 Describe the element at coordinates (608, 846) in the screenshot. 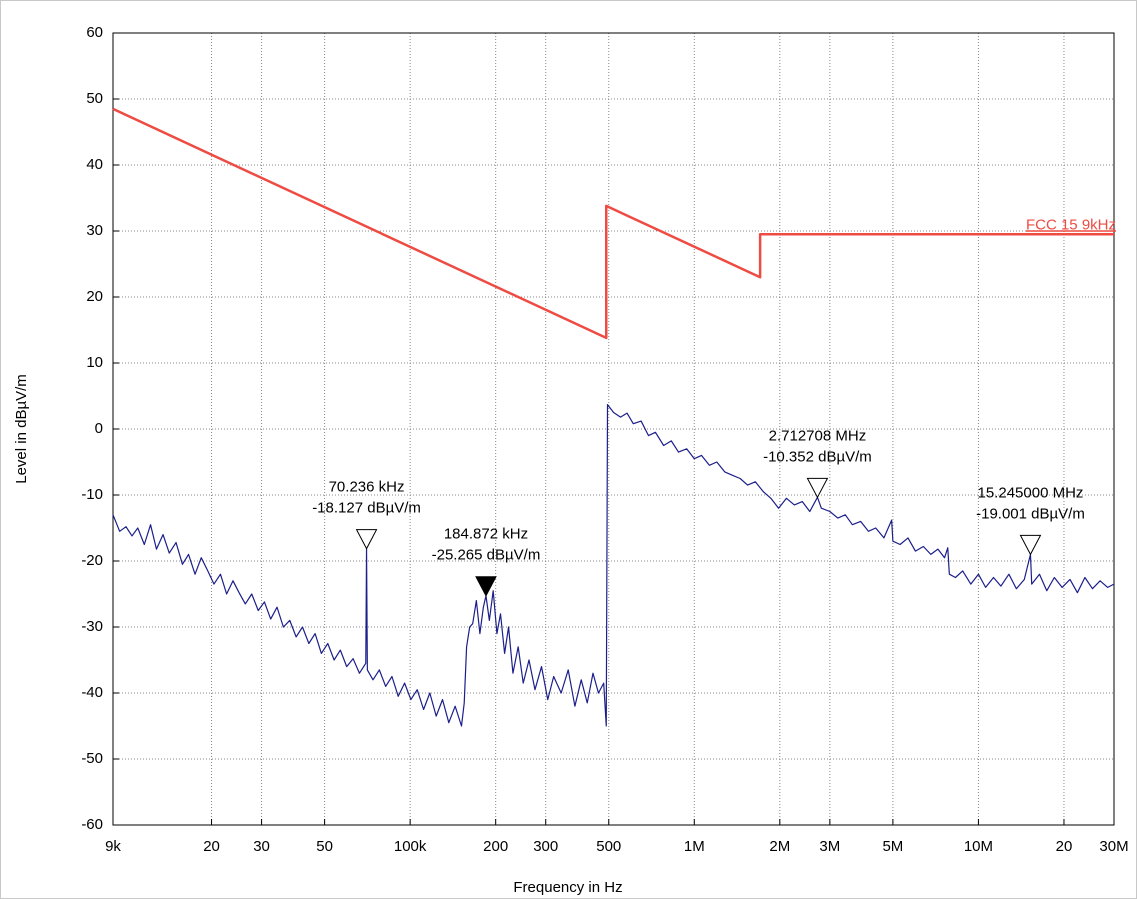

I see `x-tick-label: 500` at that location.